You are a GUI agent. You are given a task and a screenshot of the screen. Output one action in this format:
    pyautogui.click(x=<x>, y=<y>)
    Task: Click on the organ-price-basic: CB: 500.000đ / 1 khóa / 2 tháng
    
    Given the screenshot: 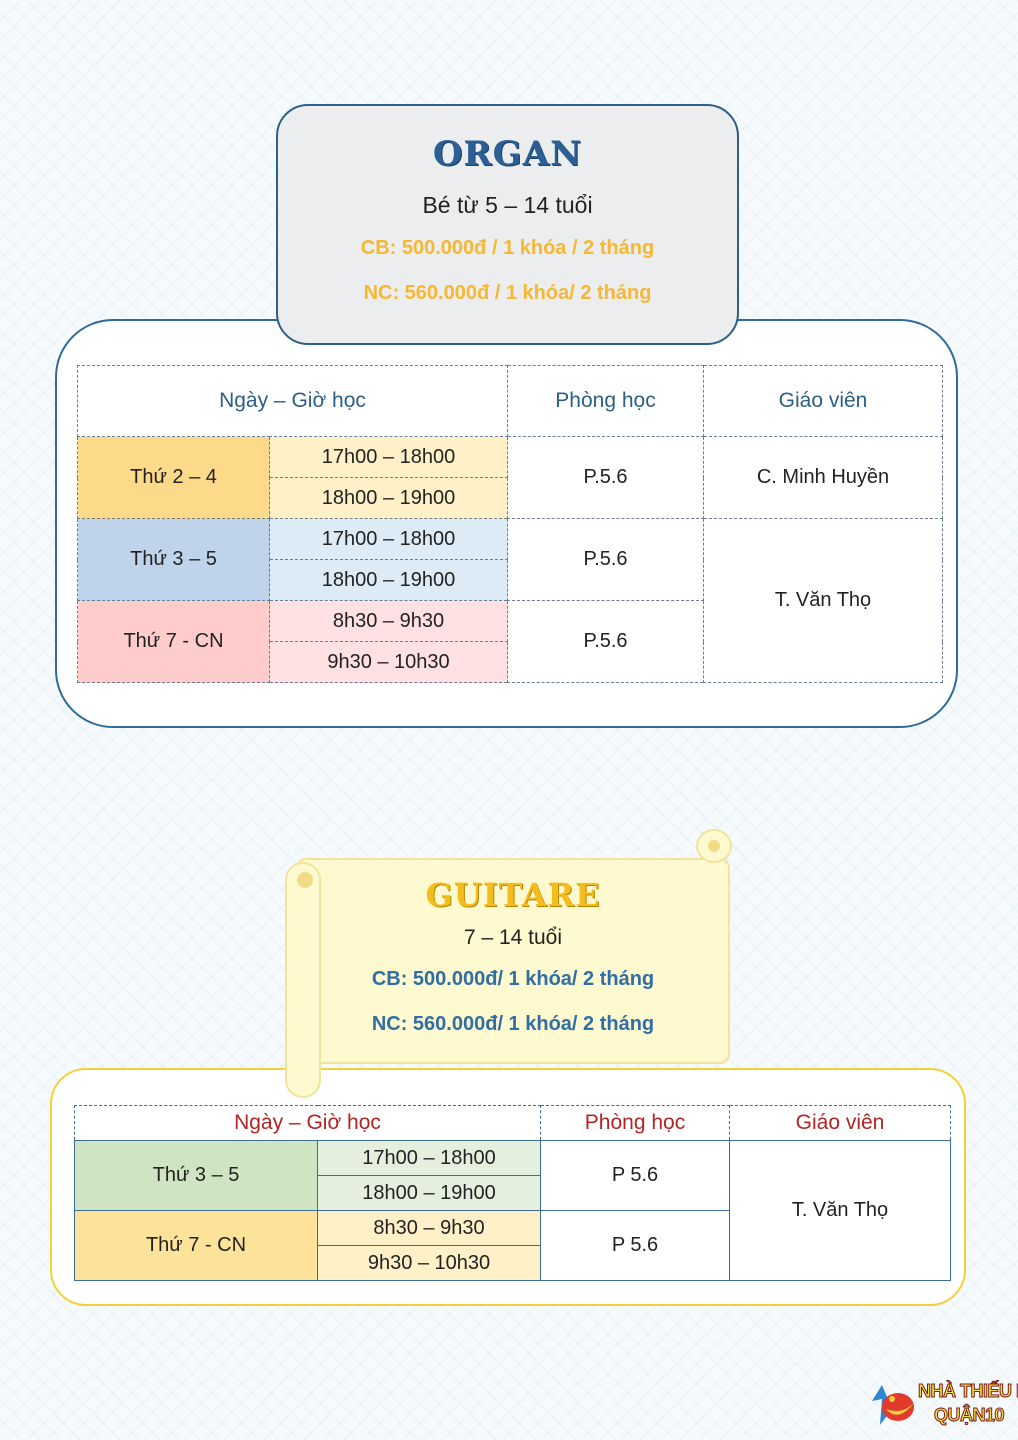 What is the action you would take?
    pyautogui.click(x=507, y=248)
    